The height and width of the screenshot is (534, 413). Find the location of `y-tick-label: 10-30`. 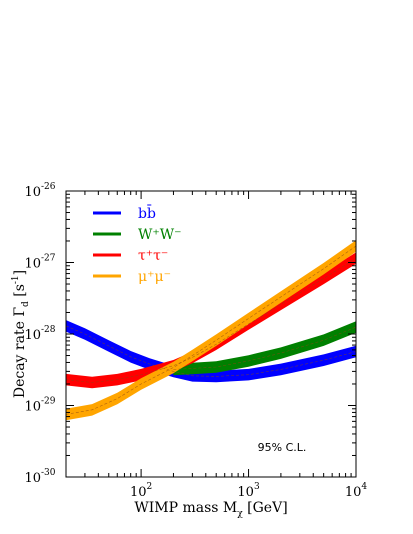

y-tick-label: 10-30 is located at coordinates (39, 477).